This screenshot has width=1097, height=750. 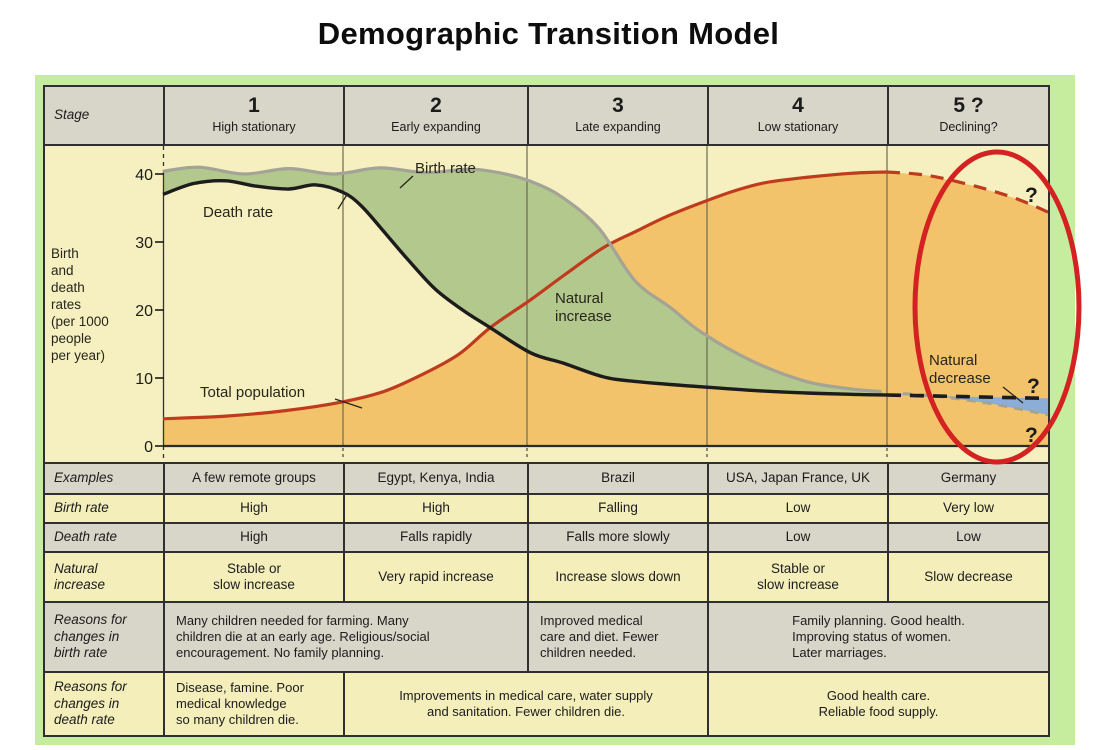 I want to click on stage-4-header: 4 Low stationary, so click(x=797, y=115).